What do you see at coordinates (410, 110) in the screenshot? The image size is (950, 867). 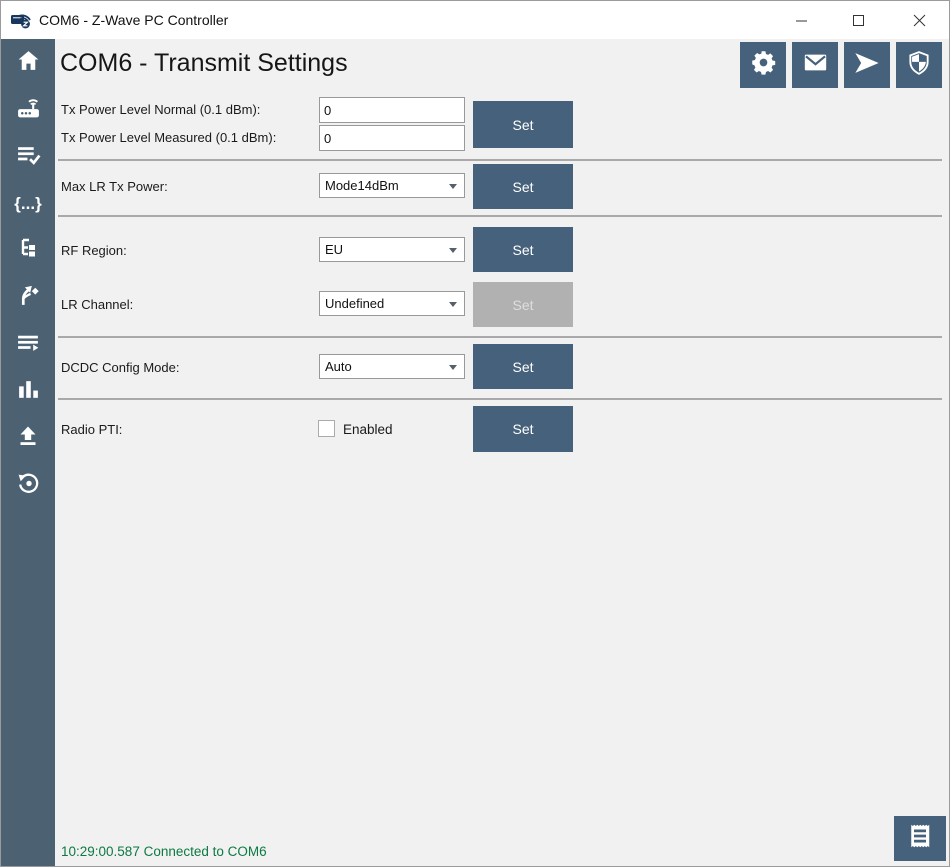 I see `tx-power-normal-input` at bounding box center [410, 110].